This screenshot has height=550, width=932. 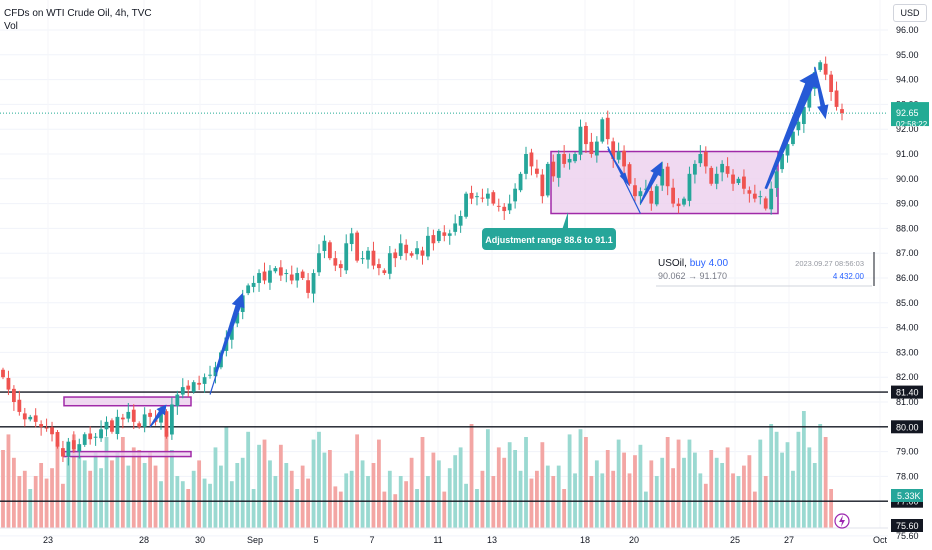 I want to click on lightning-icon, so click(x=842, y=521).